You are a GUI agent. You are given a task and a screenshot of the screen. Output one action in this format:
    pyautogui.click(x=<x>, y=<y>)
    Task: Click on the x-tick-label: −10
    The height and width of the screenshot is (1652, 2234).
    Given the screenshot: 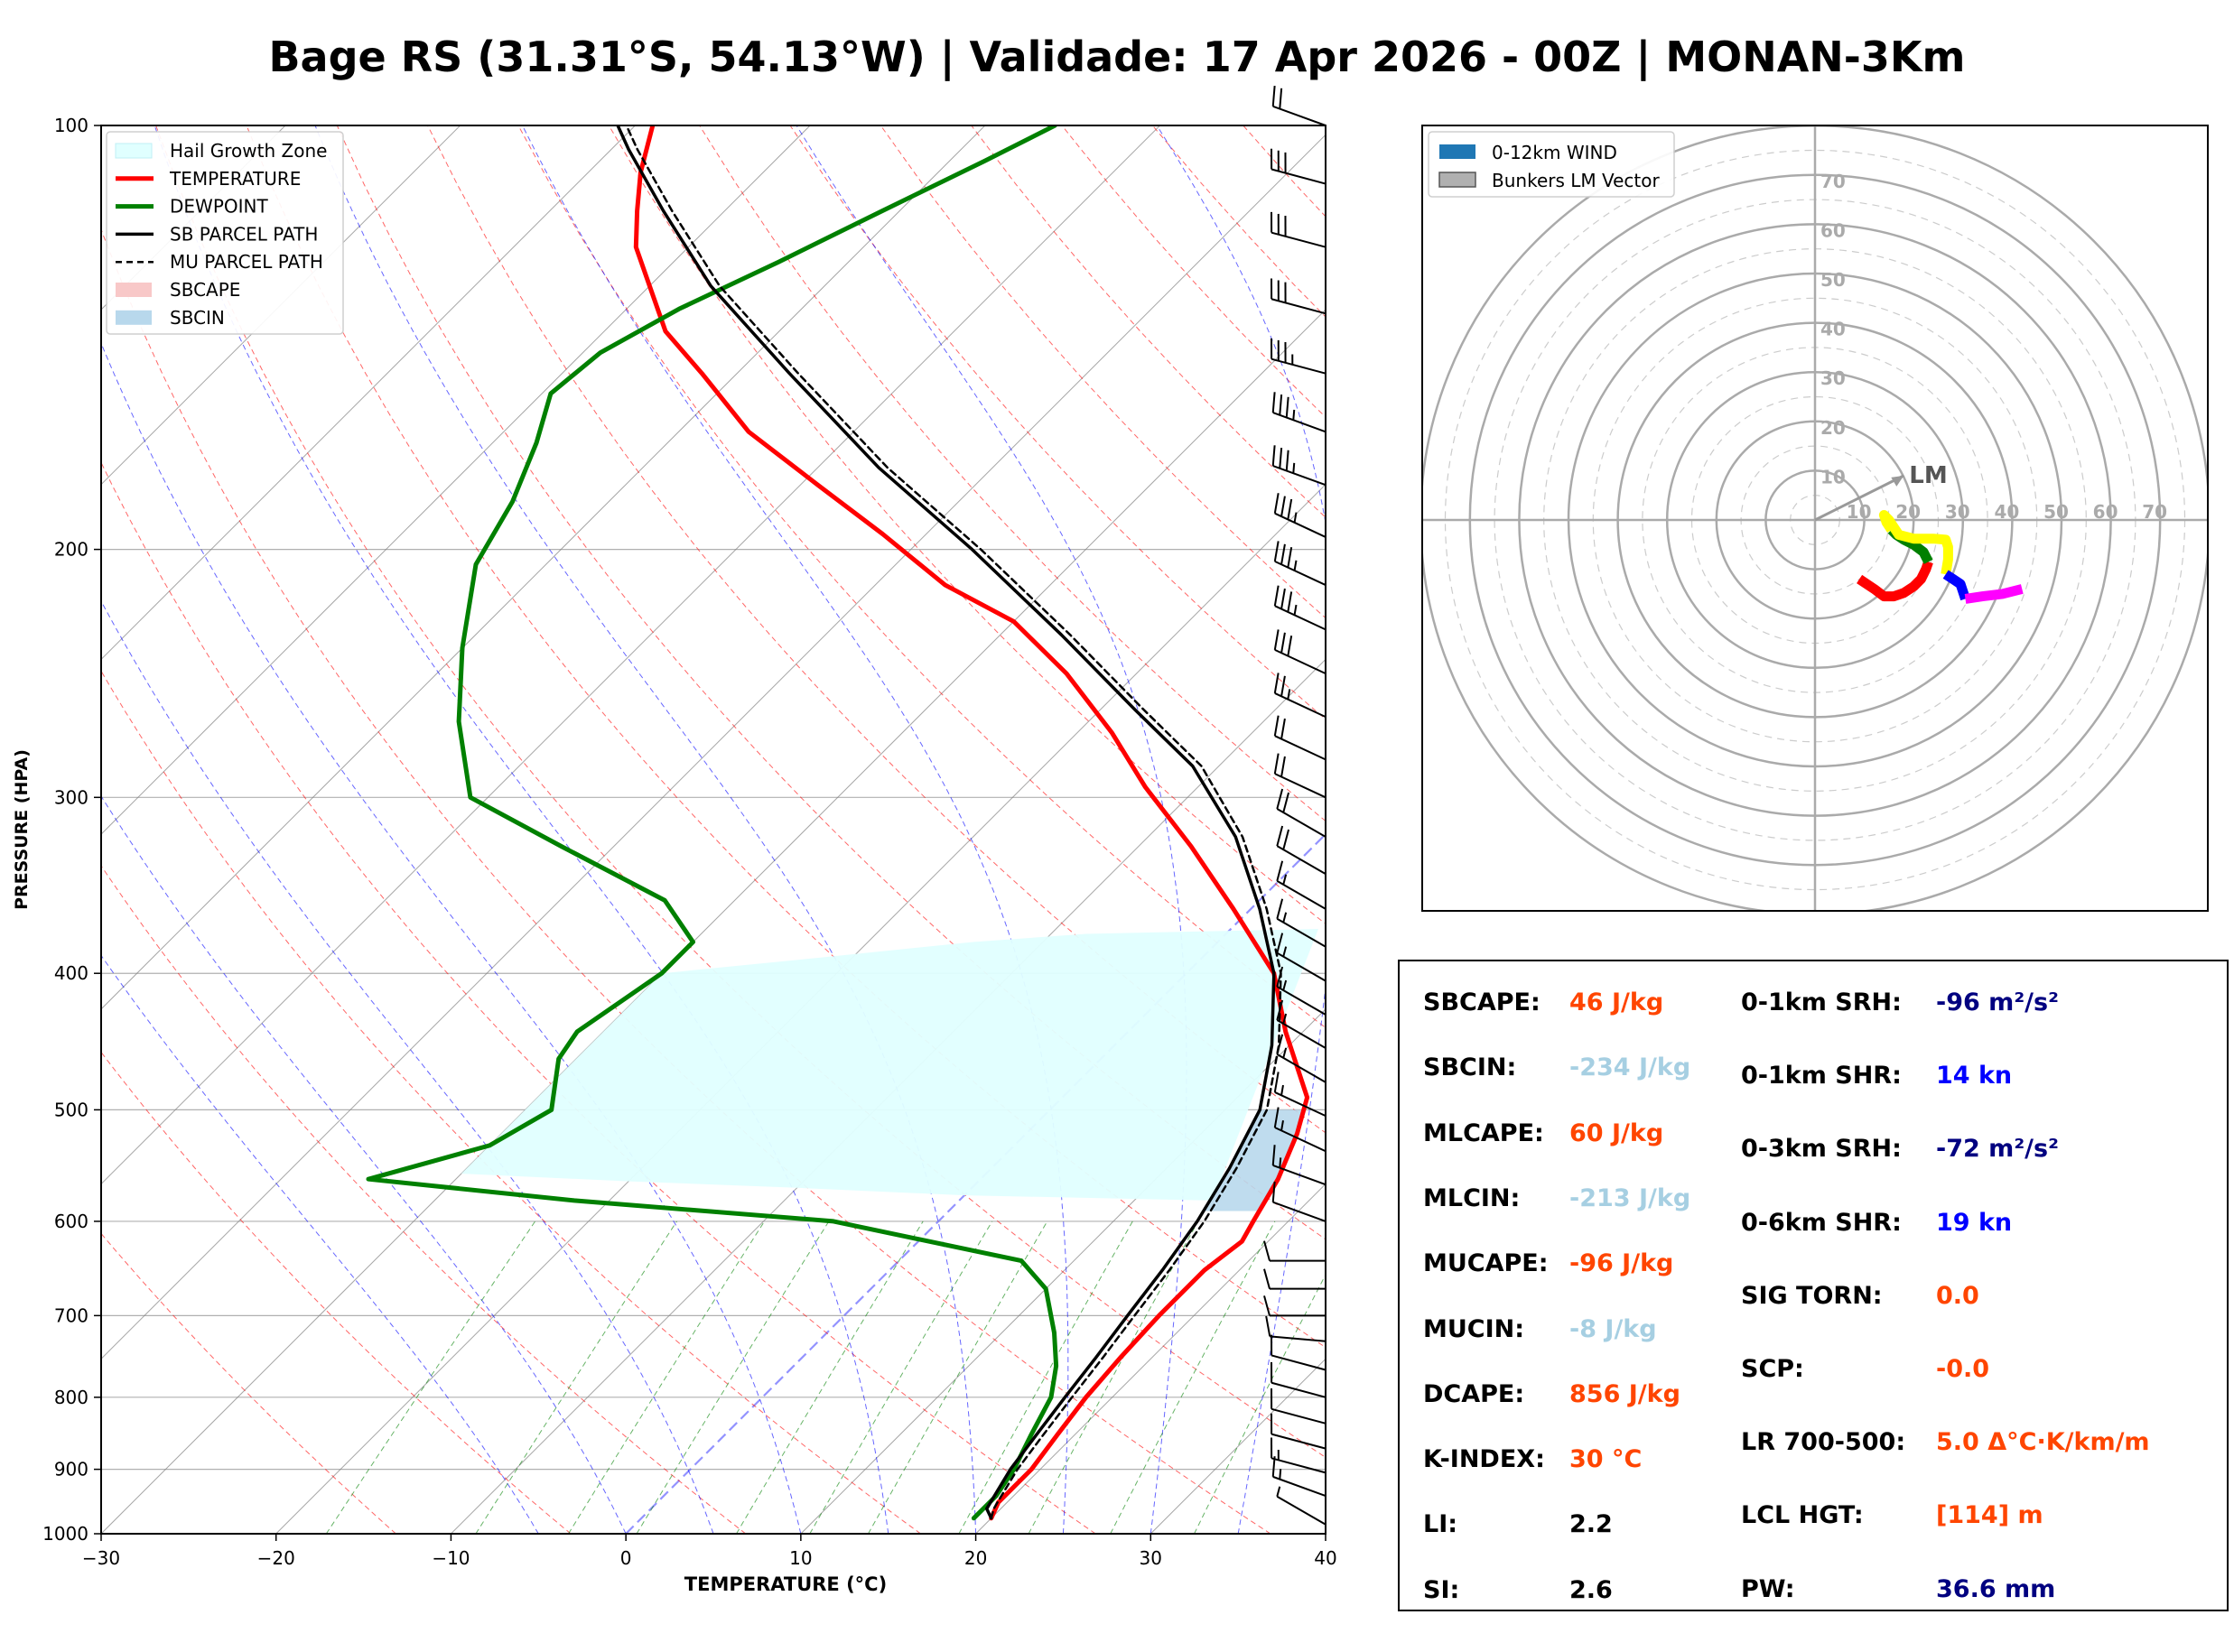 What is the action you would take?
    pyautogui.click(x=451, y=1558)
    